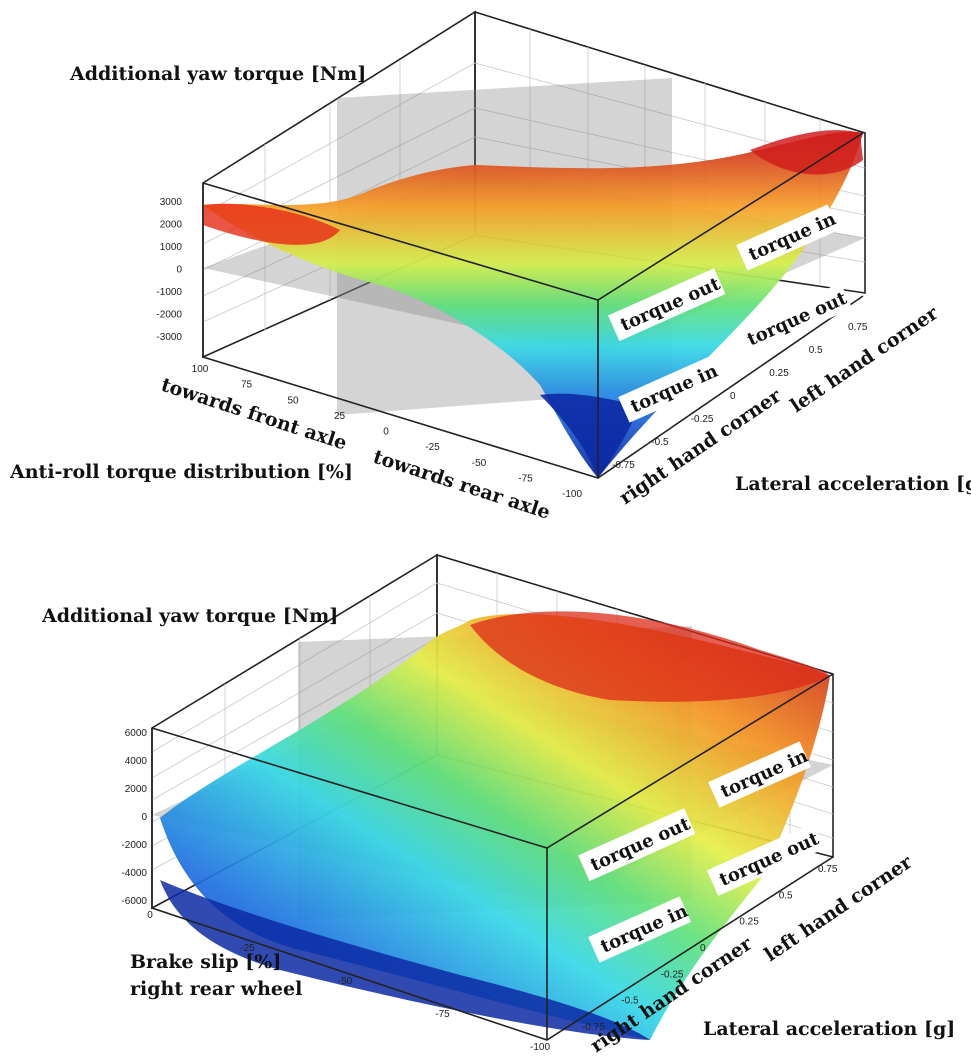  Describe the element at coordinates (169, 337) in the screenshot. I see `chart-1-z-tick-6: -3000` at that location.